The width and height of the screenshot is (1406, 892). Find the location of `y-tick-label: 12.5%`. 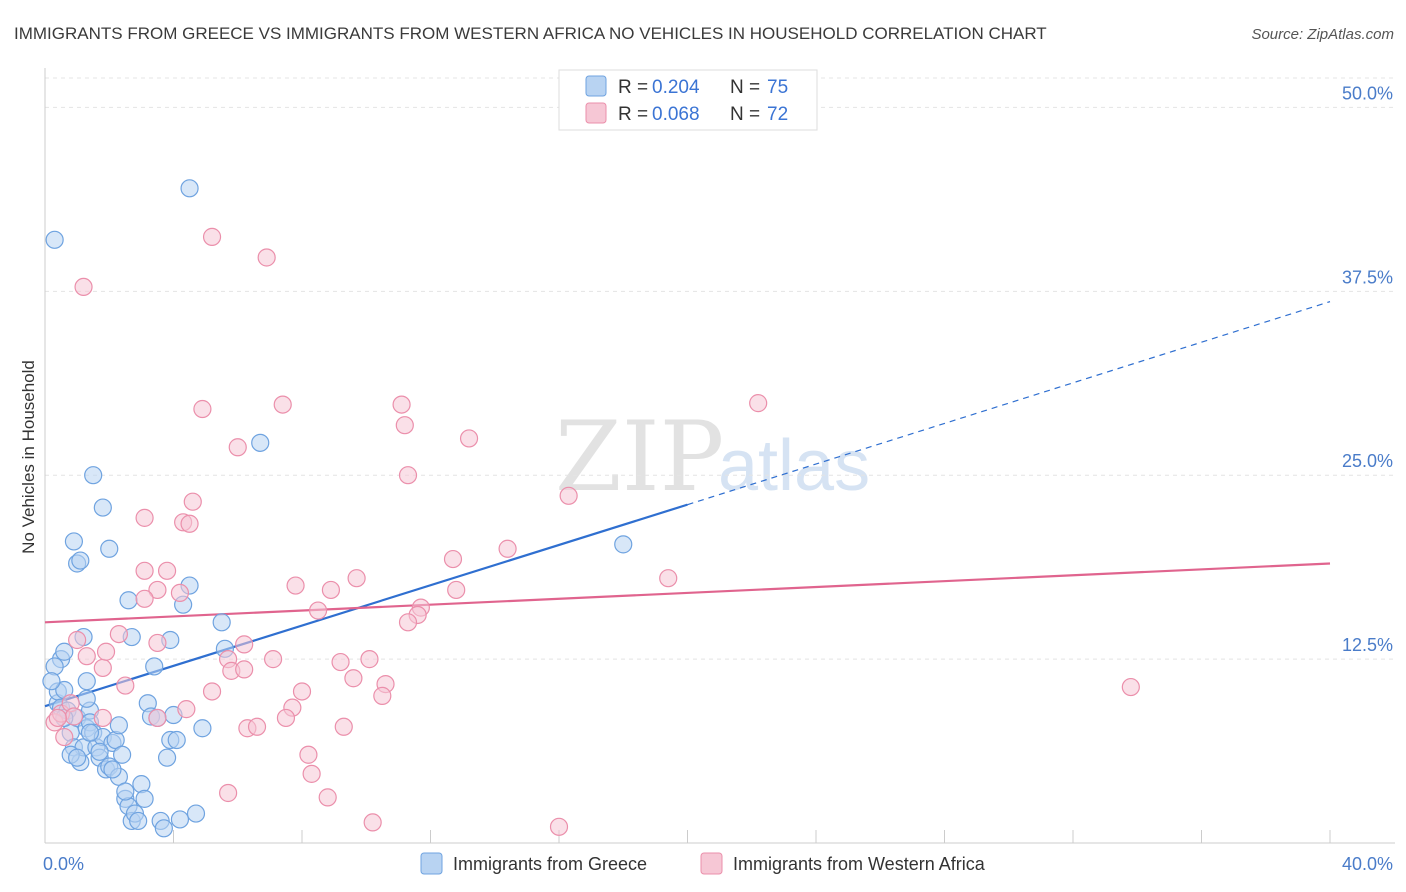

y-tick-label: 12.5% is located at coordinates (1367, 645).